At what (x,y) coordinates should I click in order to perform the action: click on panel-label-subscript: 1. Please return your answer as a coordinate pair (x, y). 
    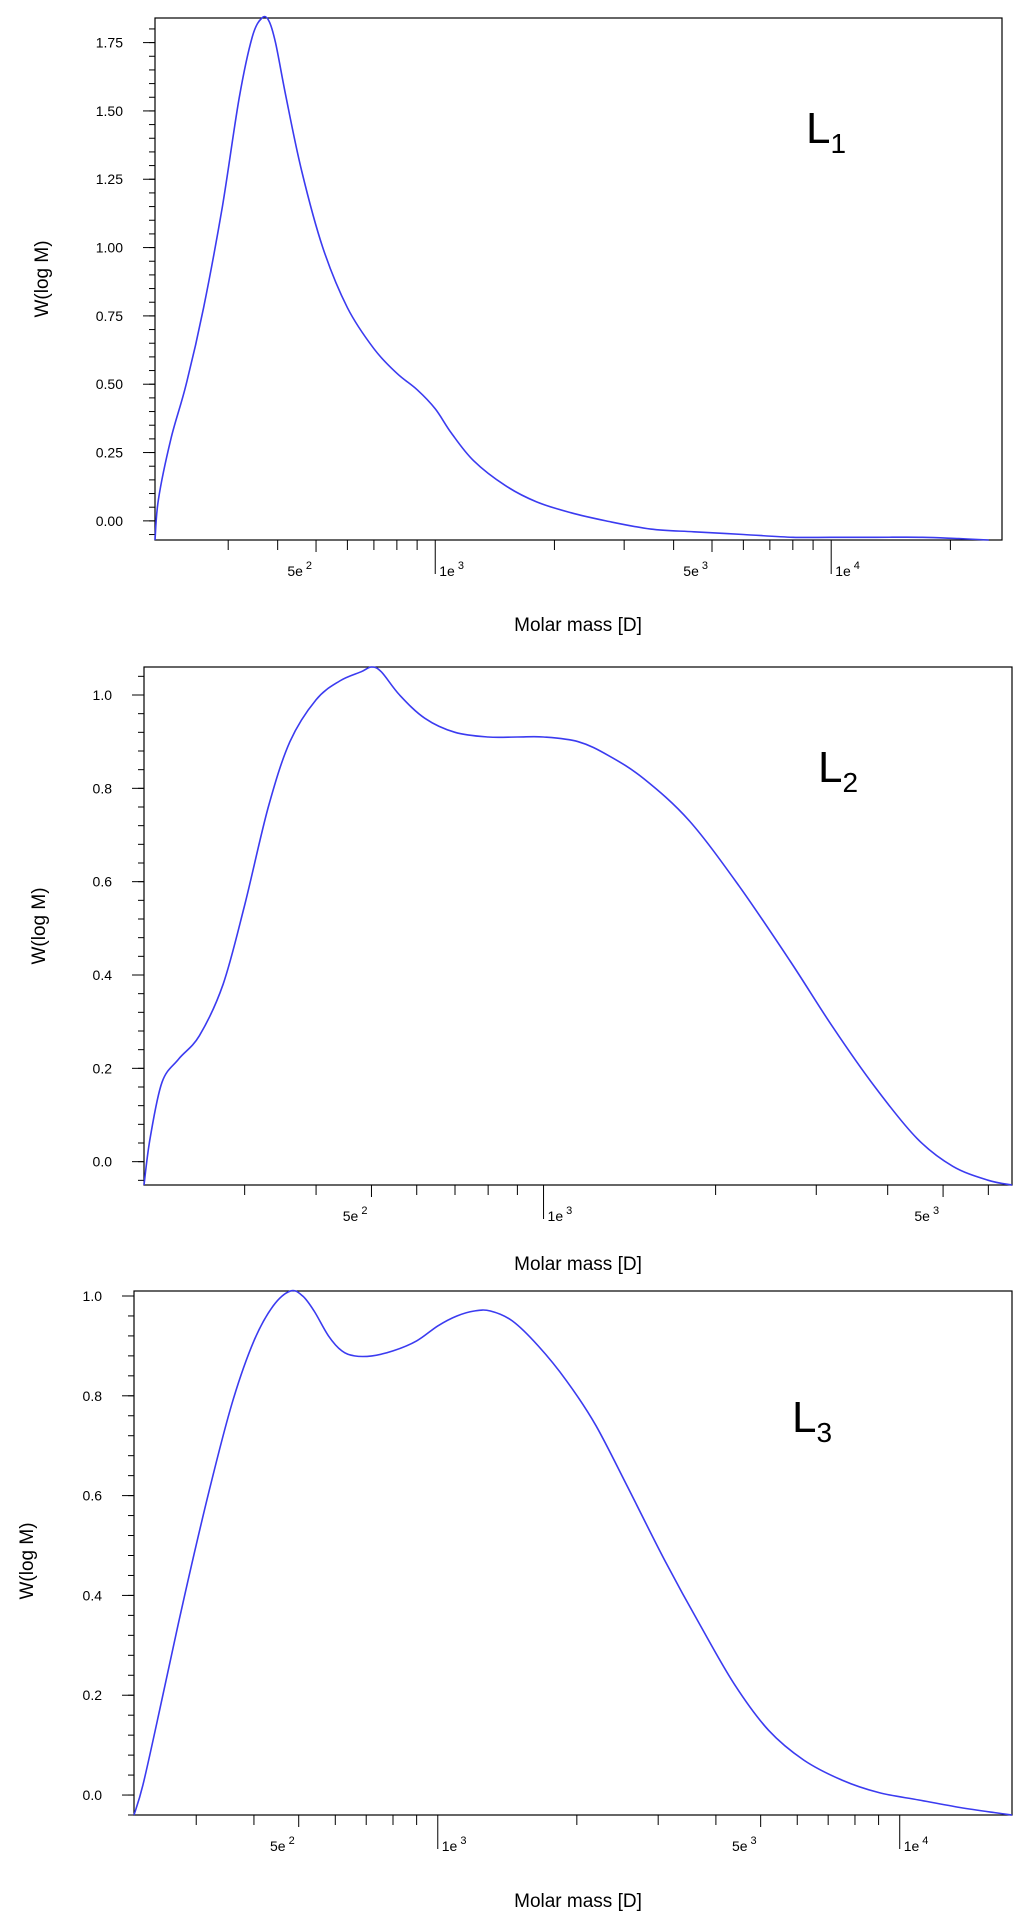
    Looking at the image, I should click on (838, 143).